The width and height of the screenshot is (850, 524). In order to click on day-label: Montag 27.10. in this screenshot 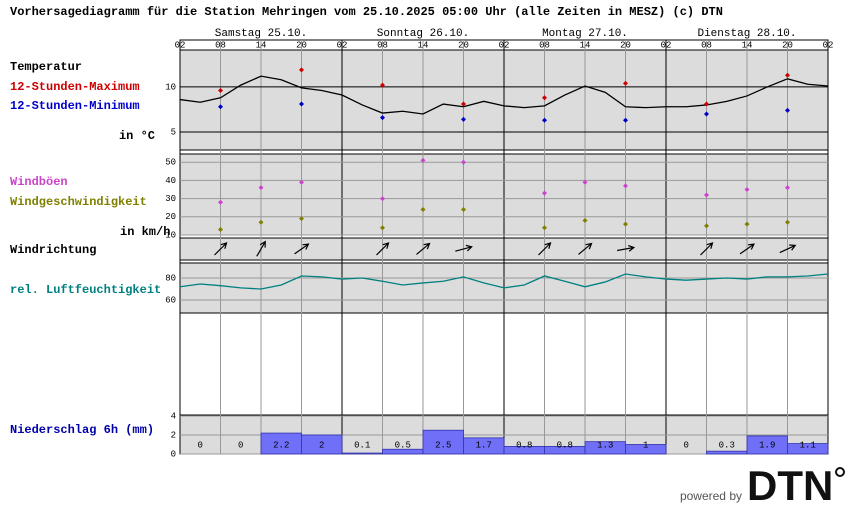, I will do `click(585, 34)`.